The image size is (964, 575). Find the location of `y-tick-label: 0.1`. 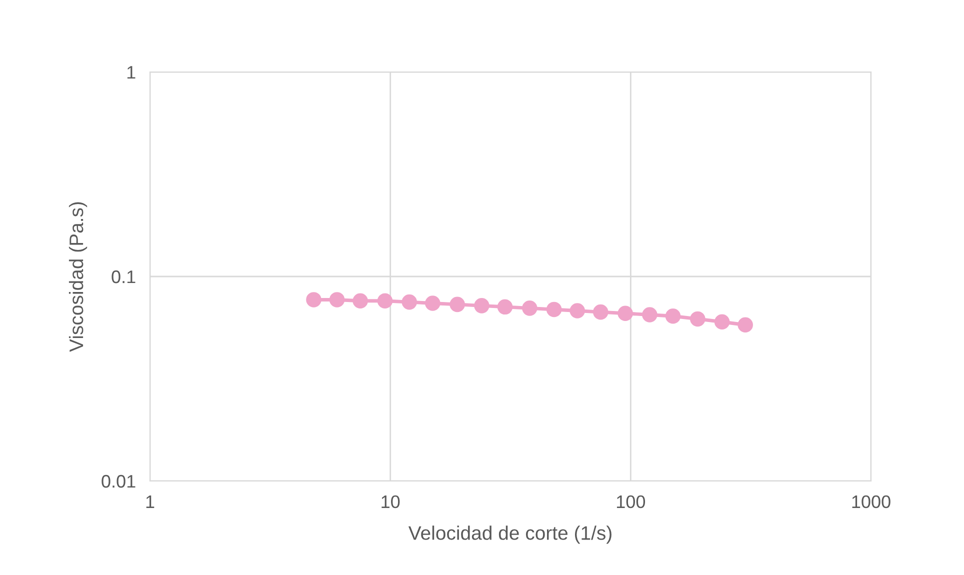

y-tick-label: 0.1 is located at coordinates (124, 277).